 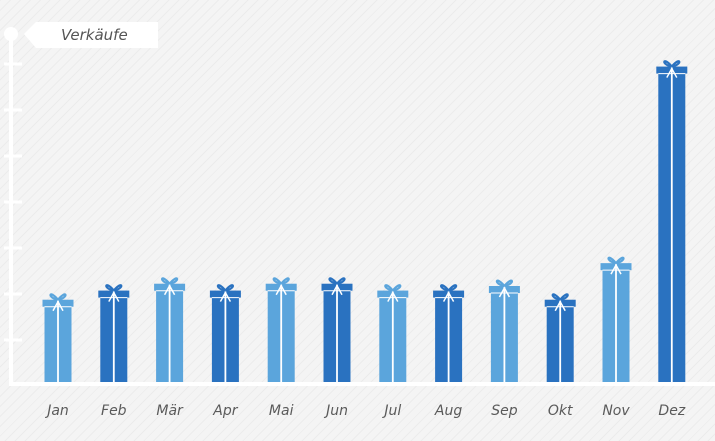 I want to click on chart-title-tag-shape, so click(x=91, y=35).